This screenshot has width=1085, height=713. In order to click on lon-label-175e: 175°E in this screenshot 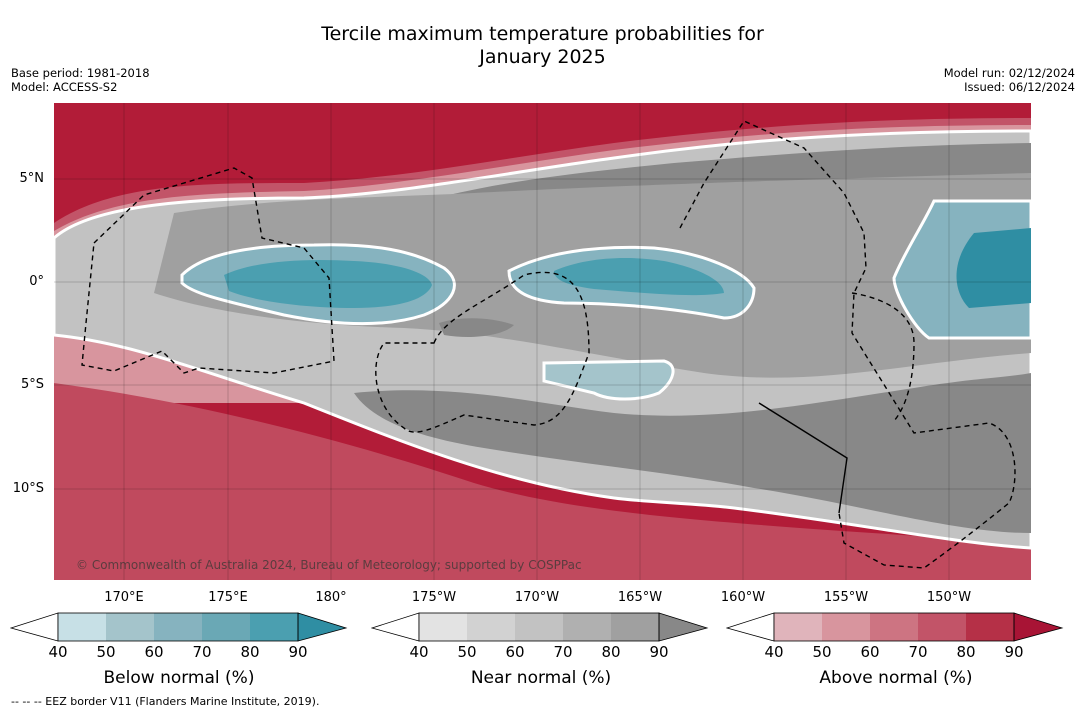, I will do `click(228, 597)`.